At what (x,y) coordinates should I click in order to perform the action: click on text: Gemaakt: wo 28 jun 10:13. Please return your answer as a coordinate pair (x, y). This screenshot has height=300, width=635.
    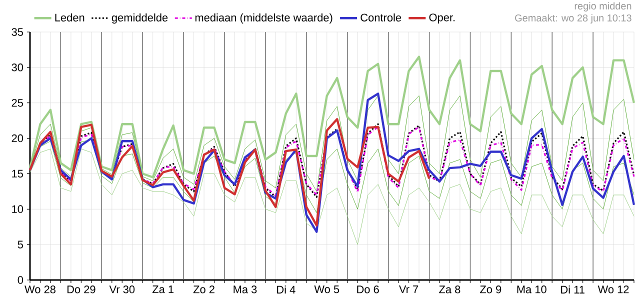
    Looking at the image, I should click on (573, 19).